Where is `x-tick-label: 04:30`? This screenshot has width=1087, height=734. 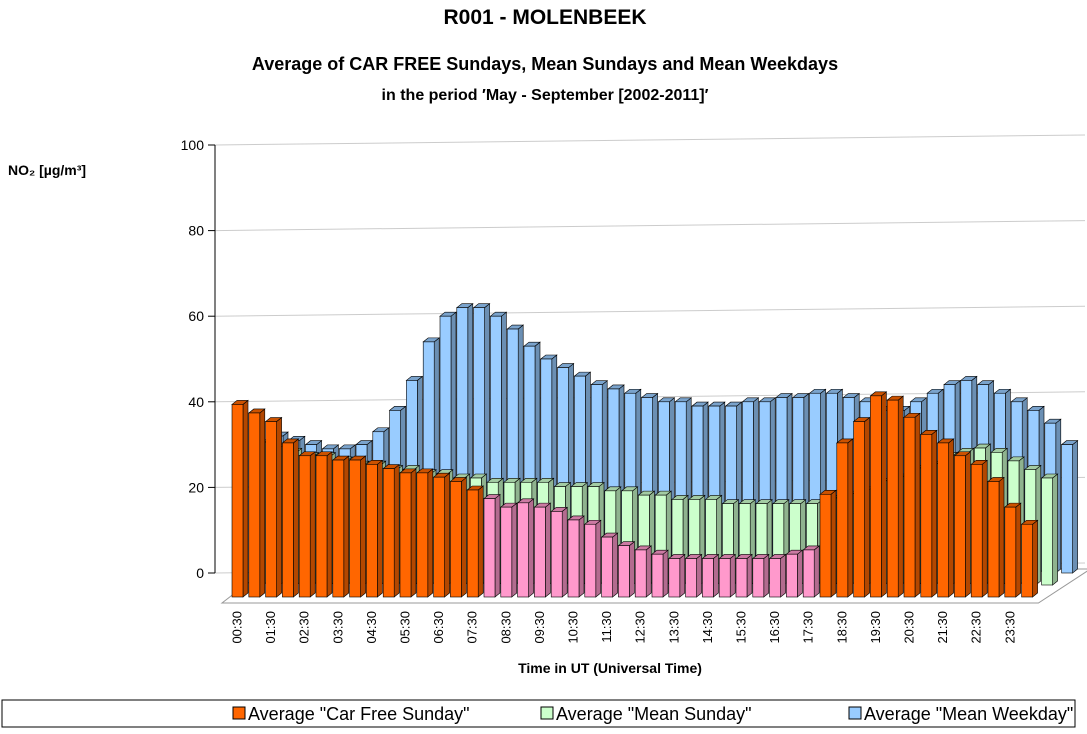
x-tick-label: 04:30 is located at coordinates (371, 627).